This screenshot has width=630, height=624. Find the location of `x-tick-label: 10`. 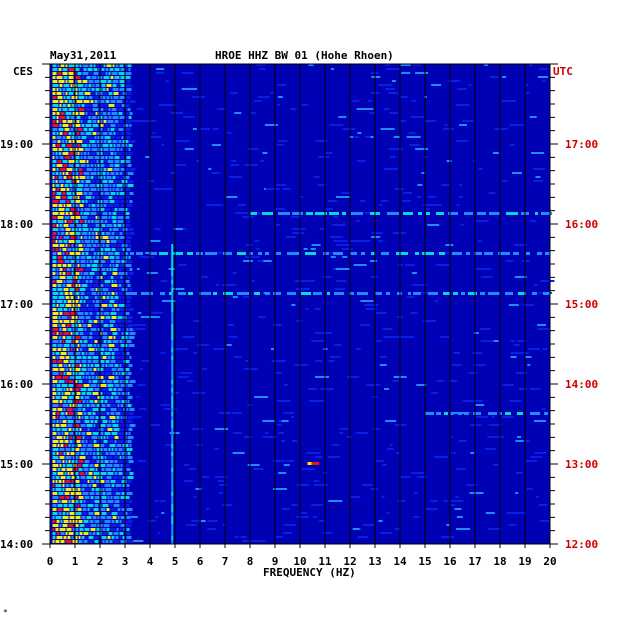

x-tick-label: 10 is located at coordinates (299, 561).